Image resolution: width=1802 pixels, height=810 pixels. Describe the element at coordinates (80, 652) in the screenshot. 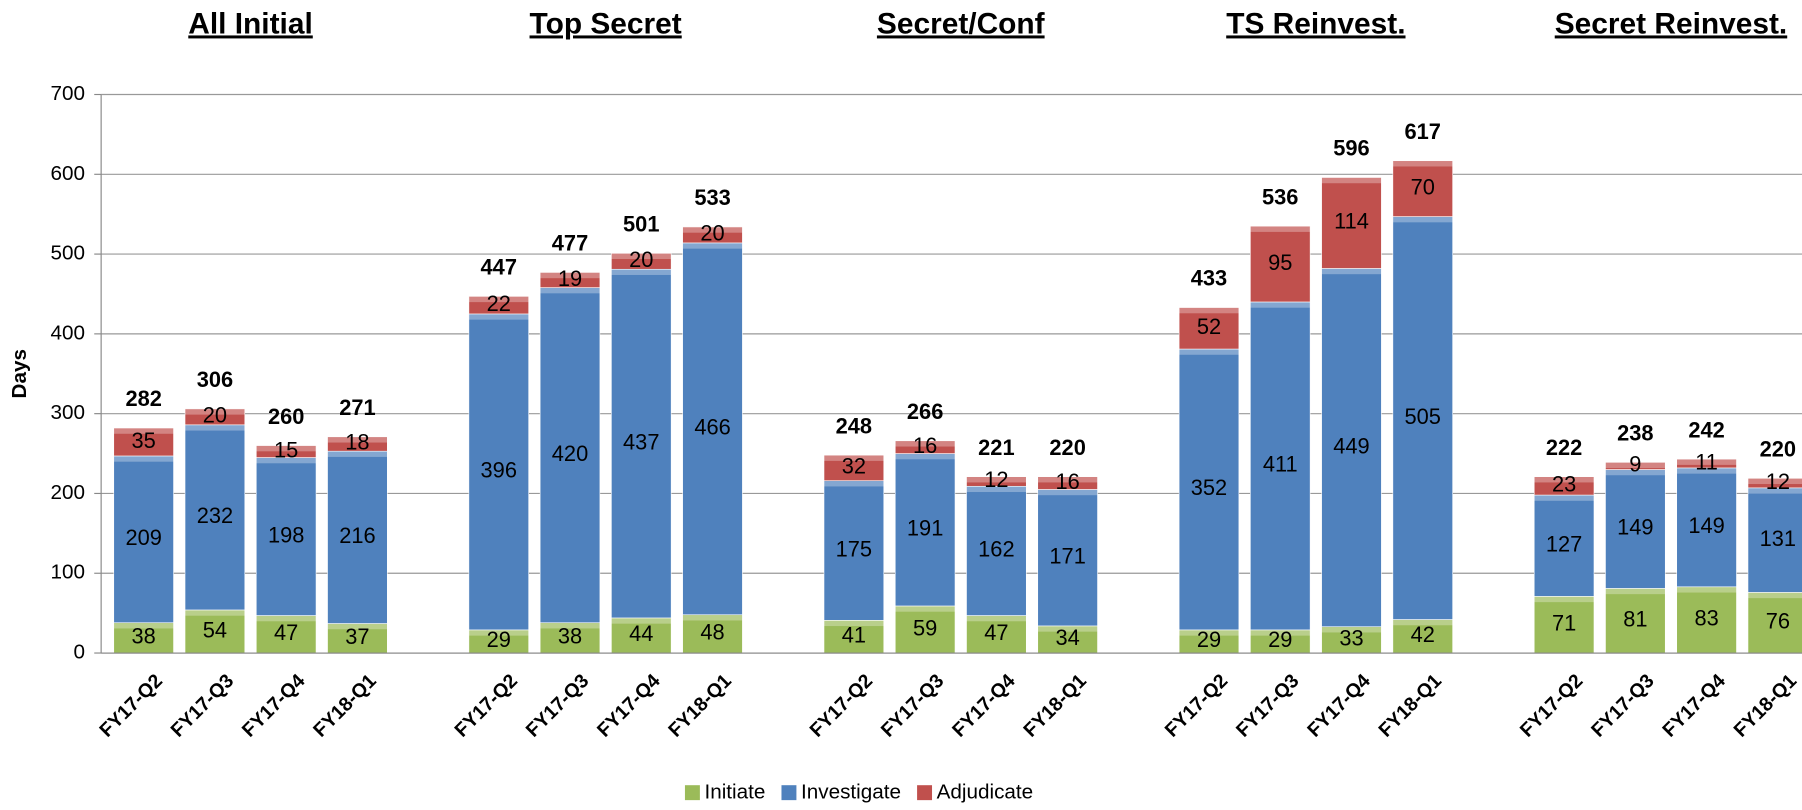

I see `y-tick-label: 0` at that location.